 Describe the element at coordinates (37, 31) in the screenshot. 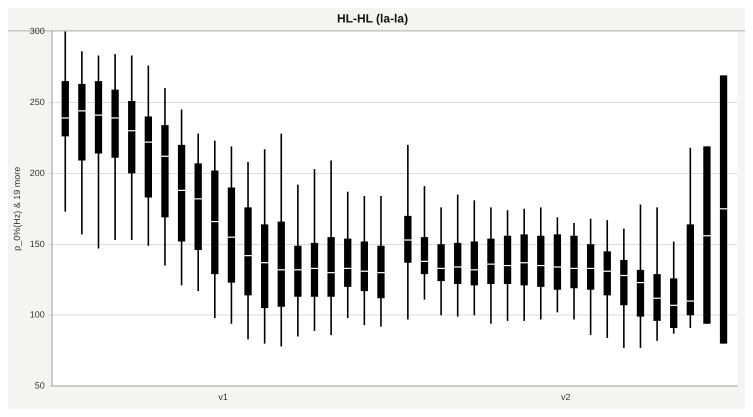

I see `y-tick-label: 300` at that location.